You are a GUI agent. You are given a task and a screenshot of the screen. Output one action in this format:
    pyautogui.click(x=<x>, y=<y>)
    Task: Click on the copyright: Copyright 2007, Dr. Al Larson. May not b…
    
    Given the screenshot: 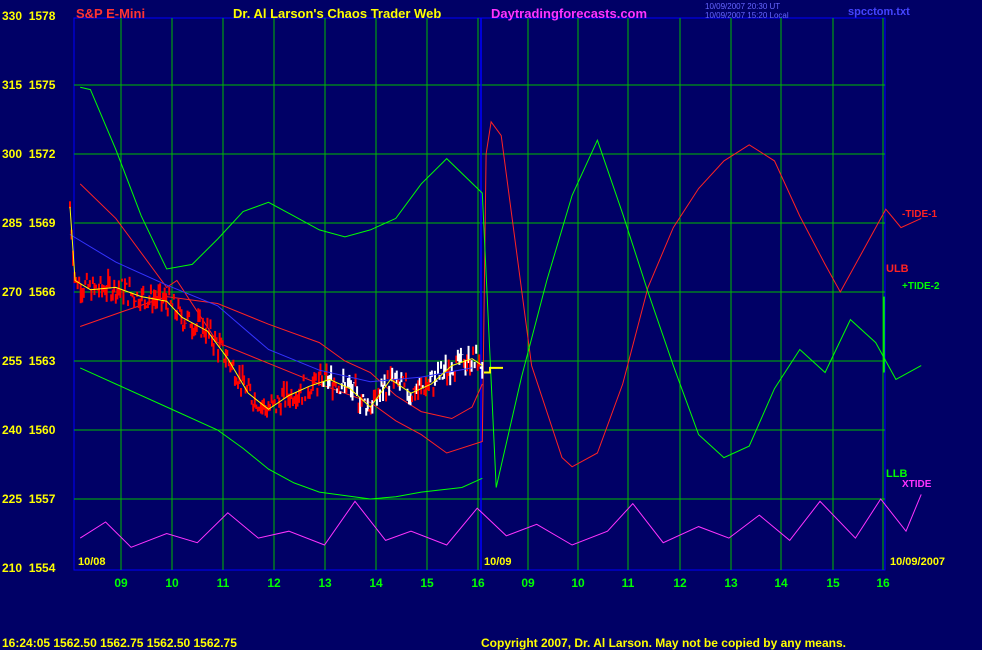 What is the action you would take?
    pyautogui.click(x=663, y=643)
    